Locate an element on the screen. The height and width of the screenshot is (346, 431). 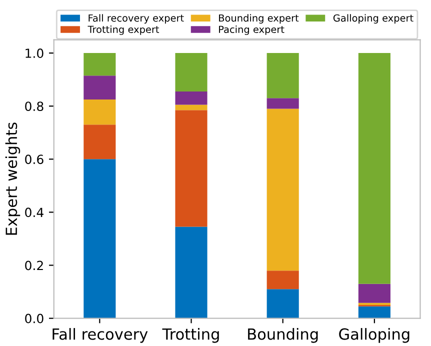
x-tick-label: Bounding is located at coordinates (283, 335).